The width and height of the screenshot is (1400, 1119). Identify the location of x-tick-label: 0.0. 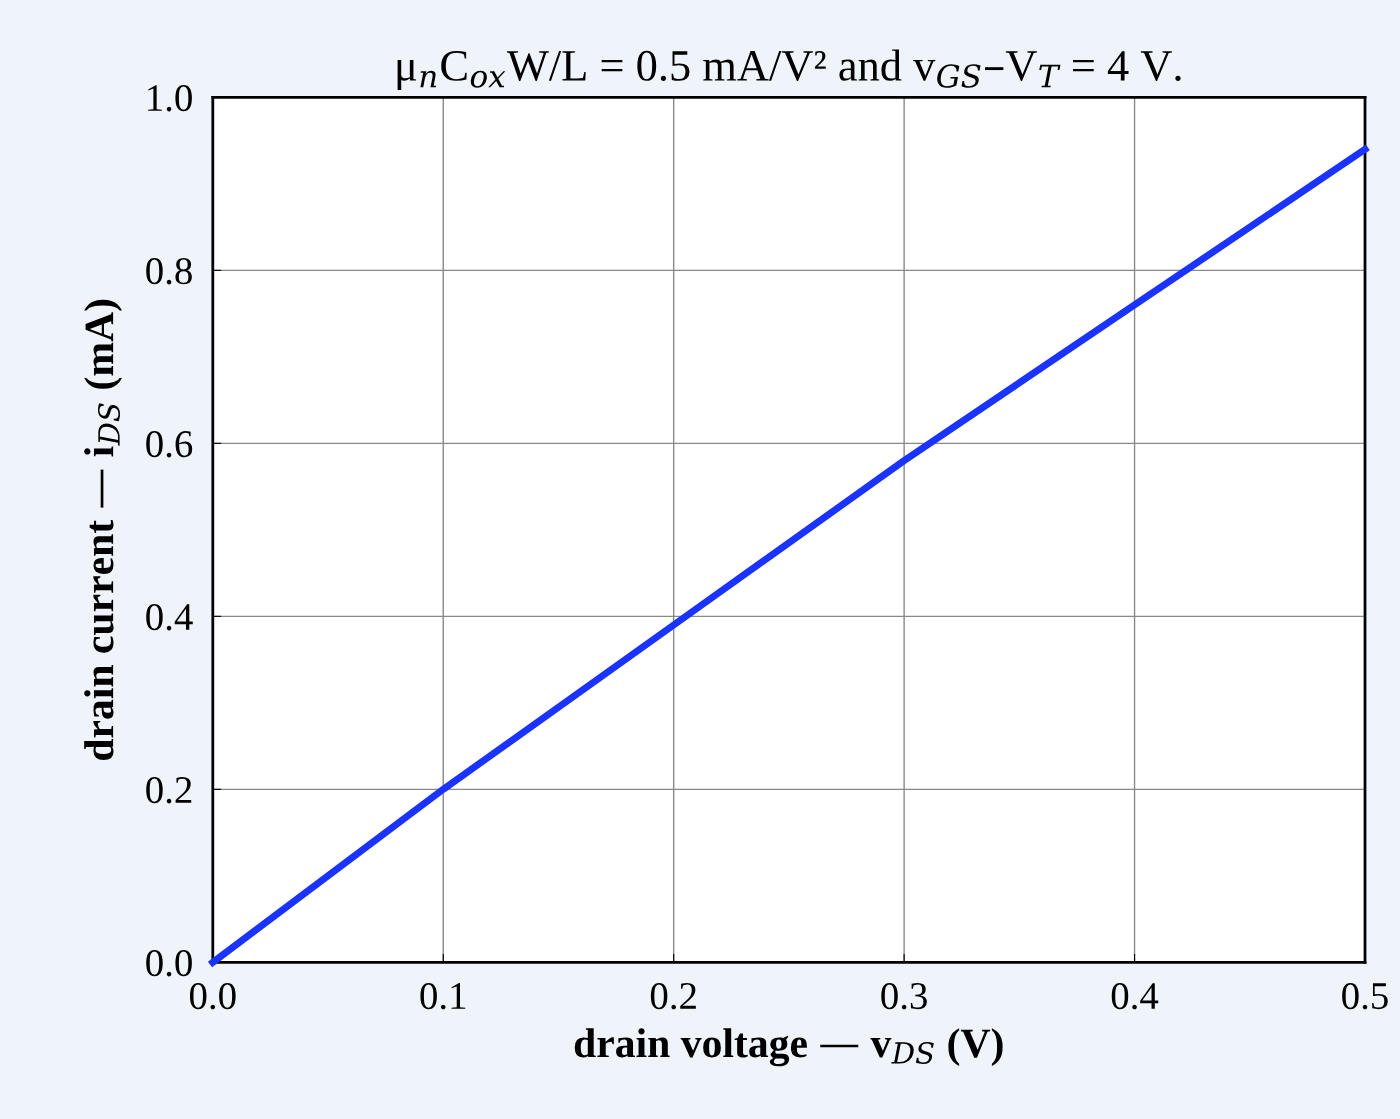
(212, 996).